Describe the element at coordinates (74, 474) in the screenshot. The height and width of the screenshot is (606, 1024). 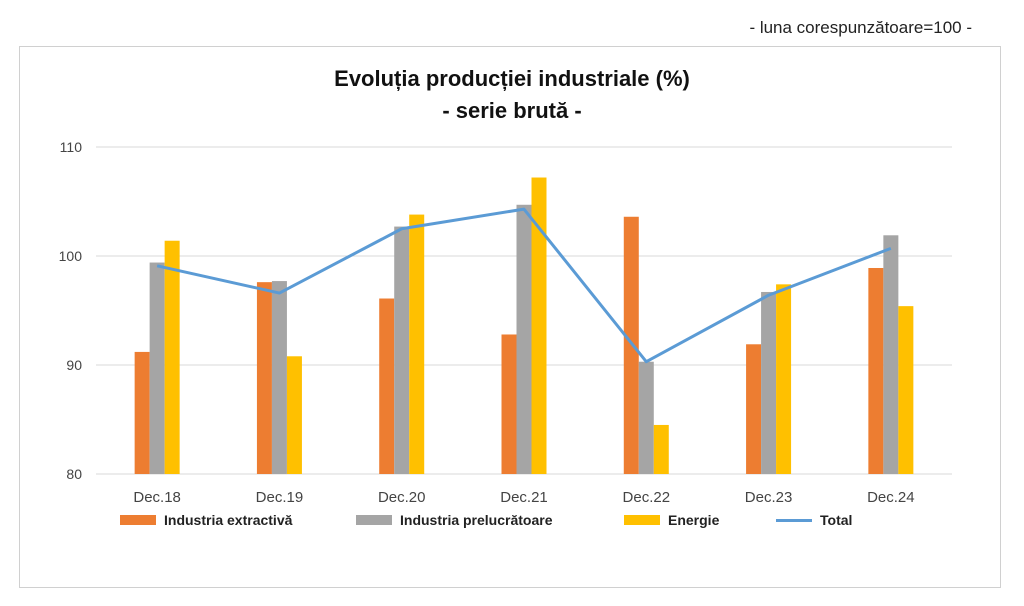
I see `y-tick-label: 80` at that location.